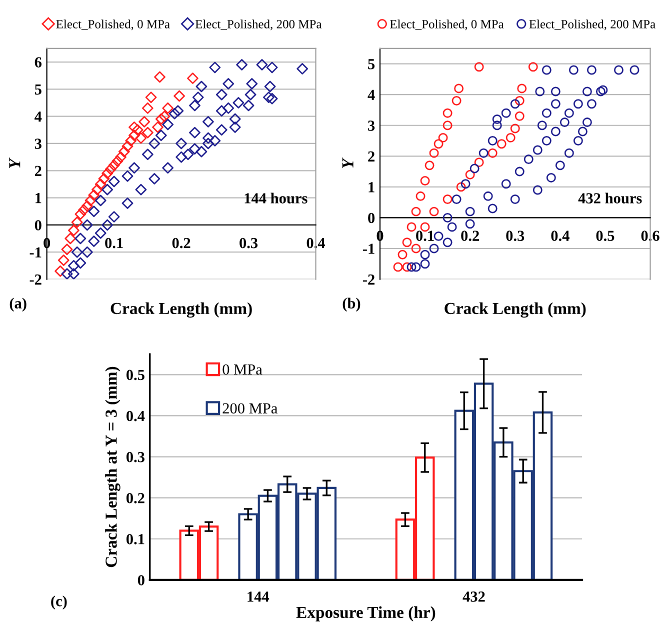 The height and width of the screenshot is (629, 669). Describe the element at coordinates (259, 597) in the screenshot. I see `x-tick-label: 144` at that location.